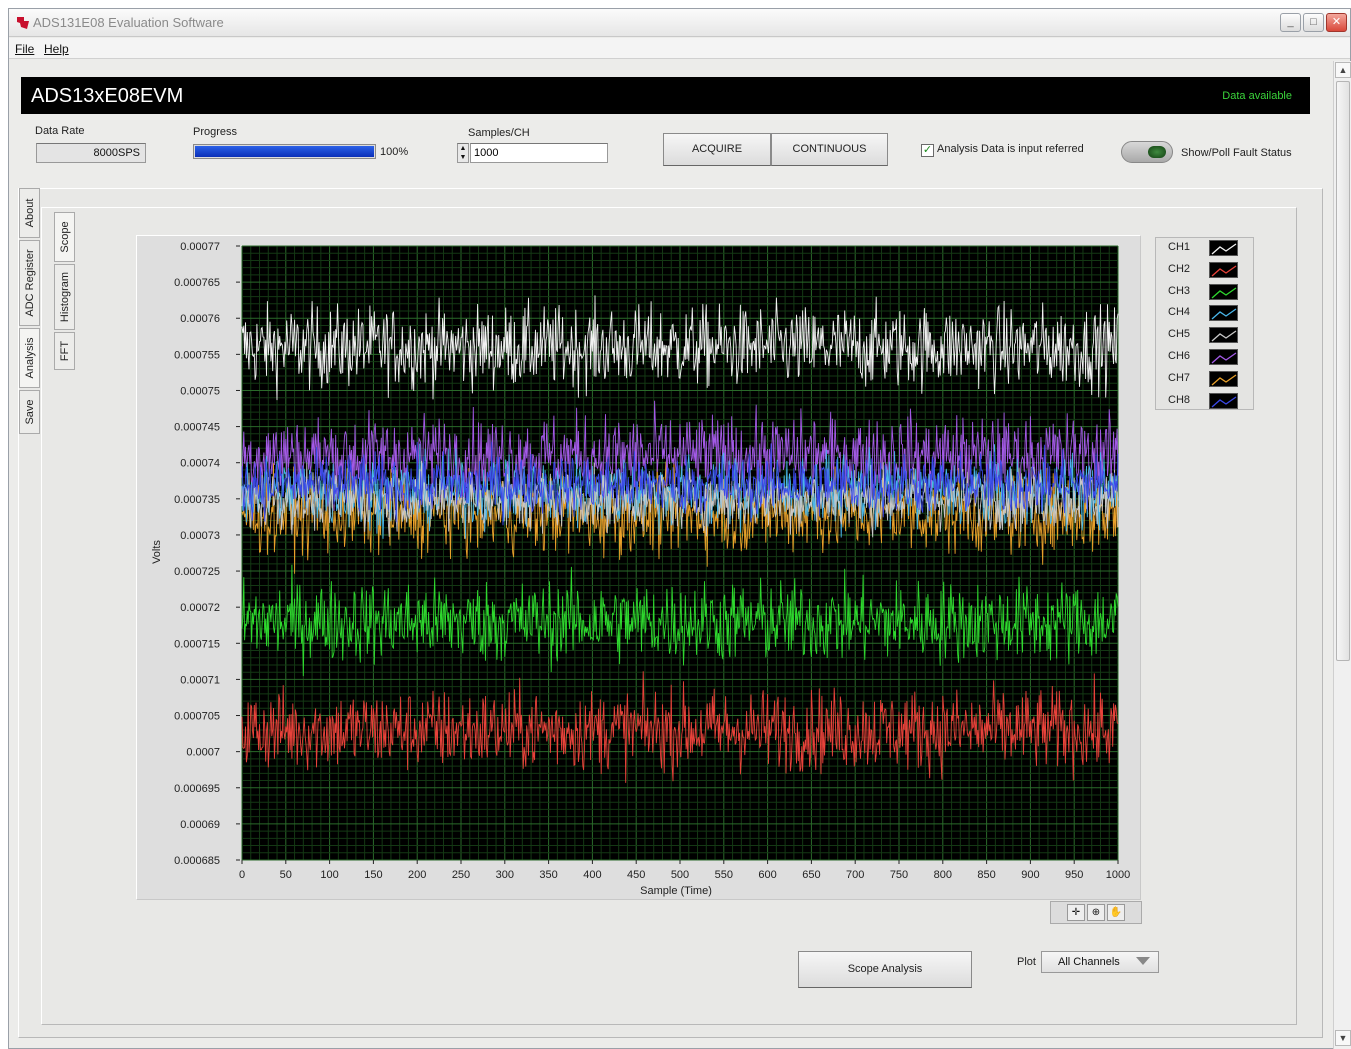 Image resolution: width=1351 pixels, height=1049 pixels. What do you see at coordinates (200, 391) in the screenshot?
I see `y-tick-label: 0.00075` at bounding box center [200, 391].